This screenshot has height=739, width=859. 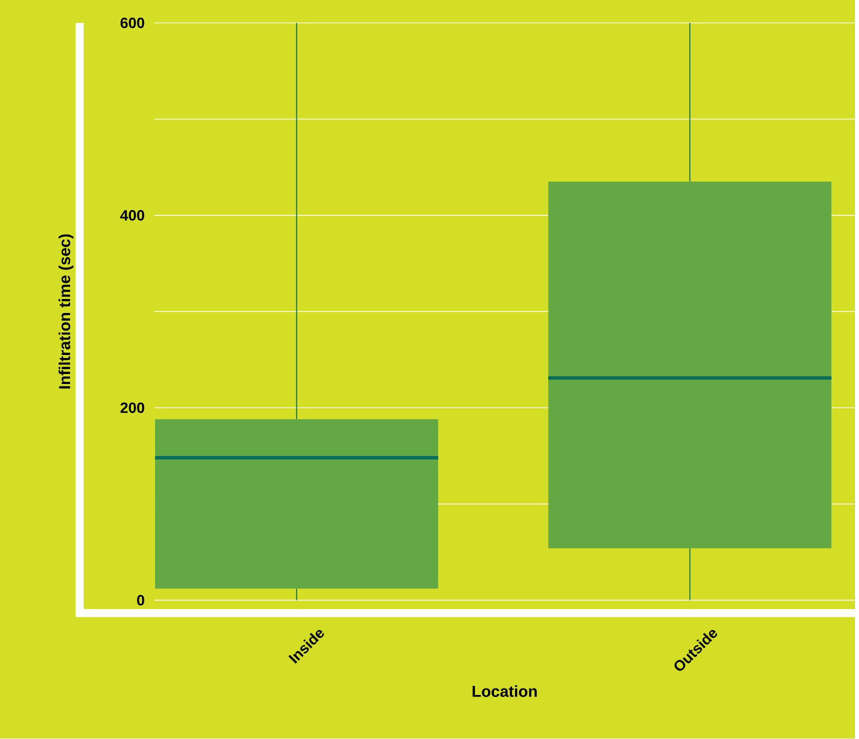 I want to click on y-tick-label: 200, so click(x=132, y=408).